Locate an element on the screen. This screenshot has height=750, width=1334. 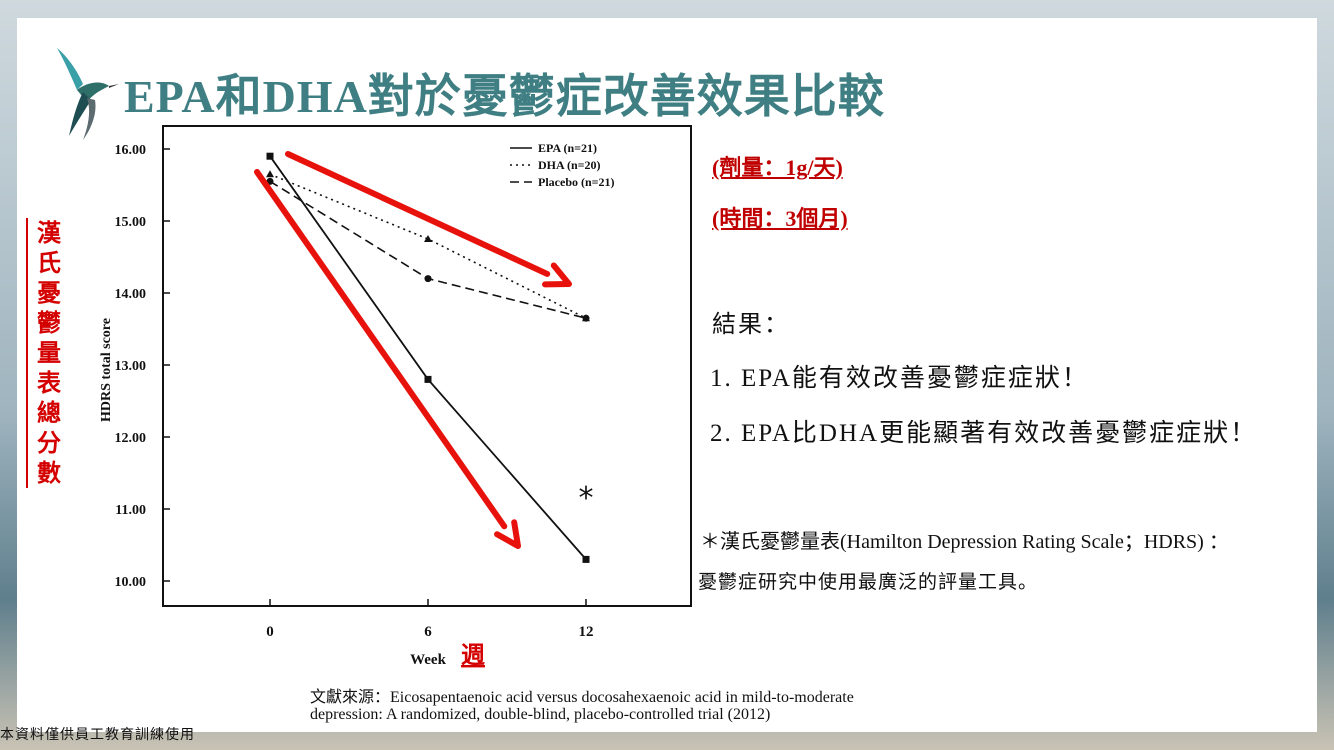
dha-trend-arrow-head is located at coordinates (557, 275).